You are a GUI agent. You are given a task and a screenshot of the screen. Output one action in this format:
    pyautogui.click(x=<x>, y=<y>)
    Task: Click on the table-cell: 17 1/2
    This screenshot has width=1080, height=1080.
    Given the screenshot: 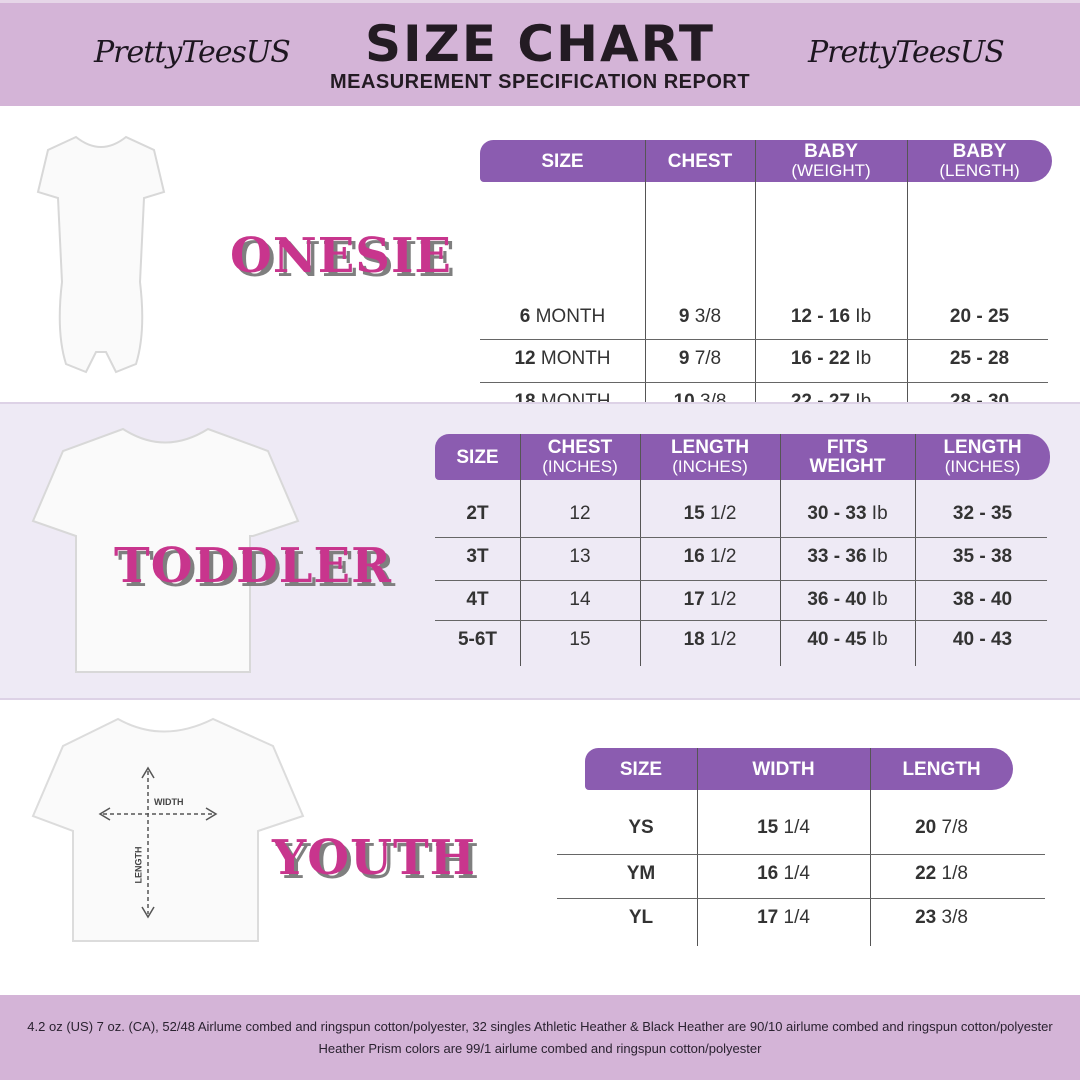 What is the action you would take?
    pyautogui.click(x=710, y=599)
    